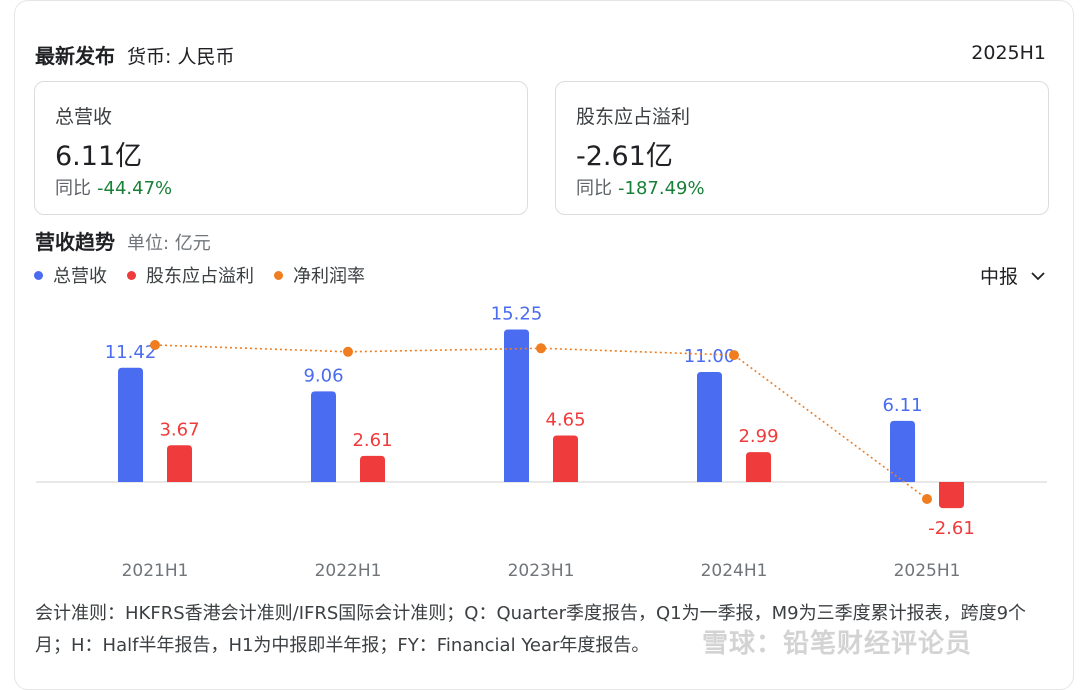 The height and width of the screenshot is (690, 1080). What do you see at coordinates (734, 571) in the screenshot?
I see `x-tick-label: 2024H1` at bounding box center [734, 571].